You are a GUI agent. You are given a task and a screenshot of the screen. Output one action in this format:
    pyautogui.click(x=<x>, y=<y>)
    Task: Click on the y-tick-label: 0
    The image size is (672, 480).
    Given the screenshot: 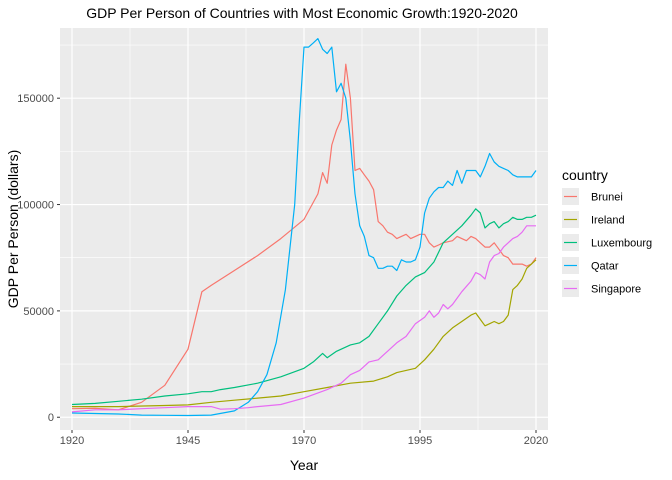 What is the action you would take?
    pyautogui.click(x=51, y=418)
    